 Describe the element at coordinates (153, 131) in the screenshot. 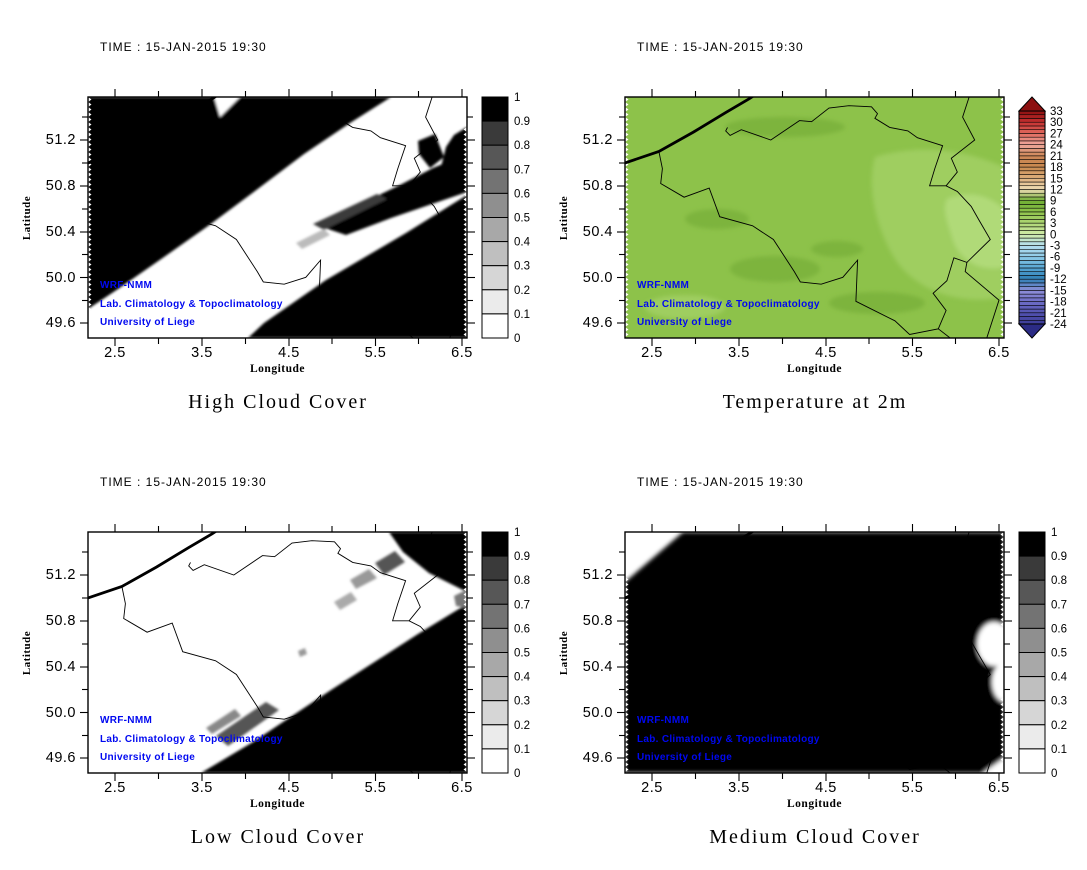

I see `coastline` at that location.